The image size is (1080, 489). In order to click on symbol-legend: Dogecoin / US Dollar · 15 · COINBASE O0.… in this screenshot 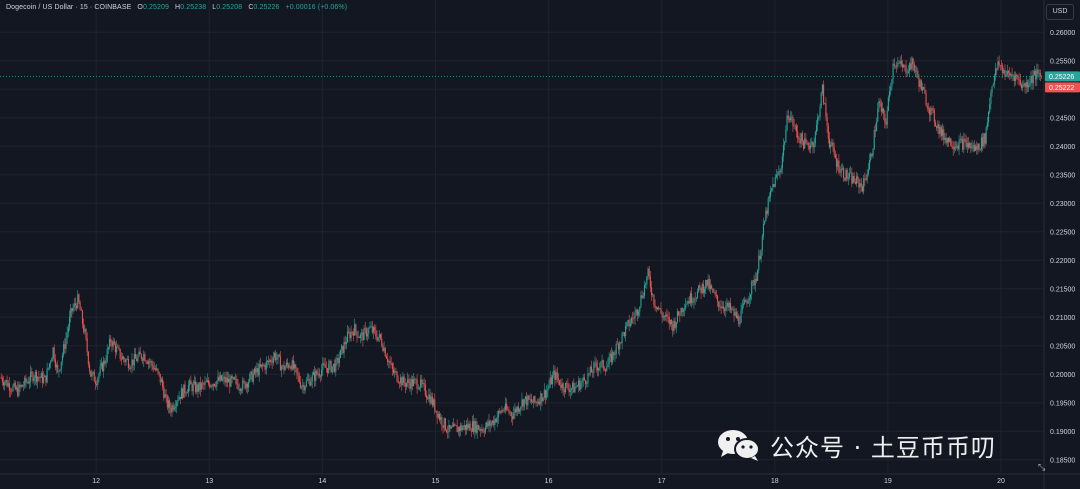, I will do `click(176, 7)`.